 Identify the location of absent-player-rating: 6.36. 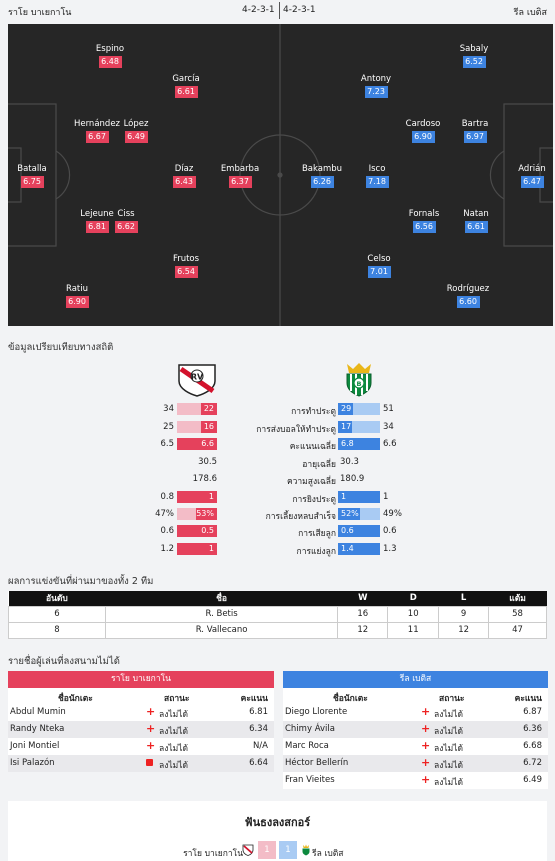
(532, 729).